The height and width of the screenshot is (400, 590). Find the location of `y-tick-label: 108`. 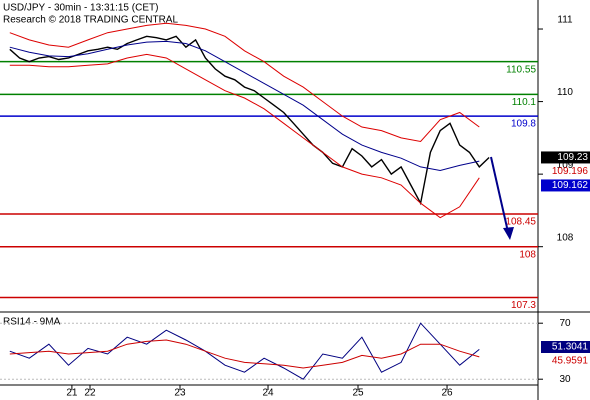

y-tick-label: 108 is located at coordinates (565, 237).